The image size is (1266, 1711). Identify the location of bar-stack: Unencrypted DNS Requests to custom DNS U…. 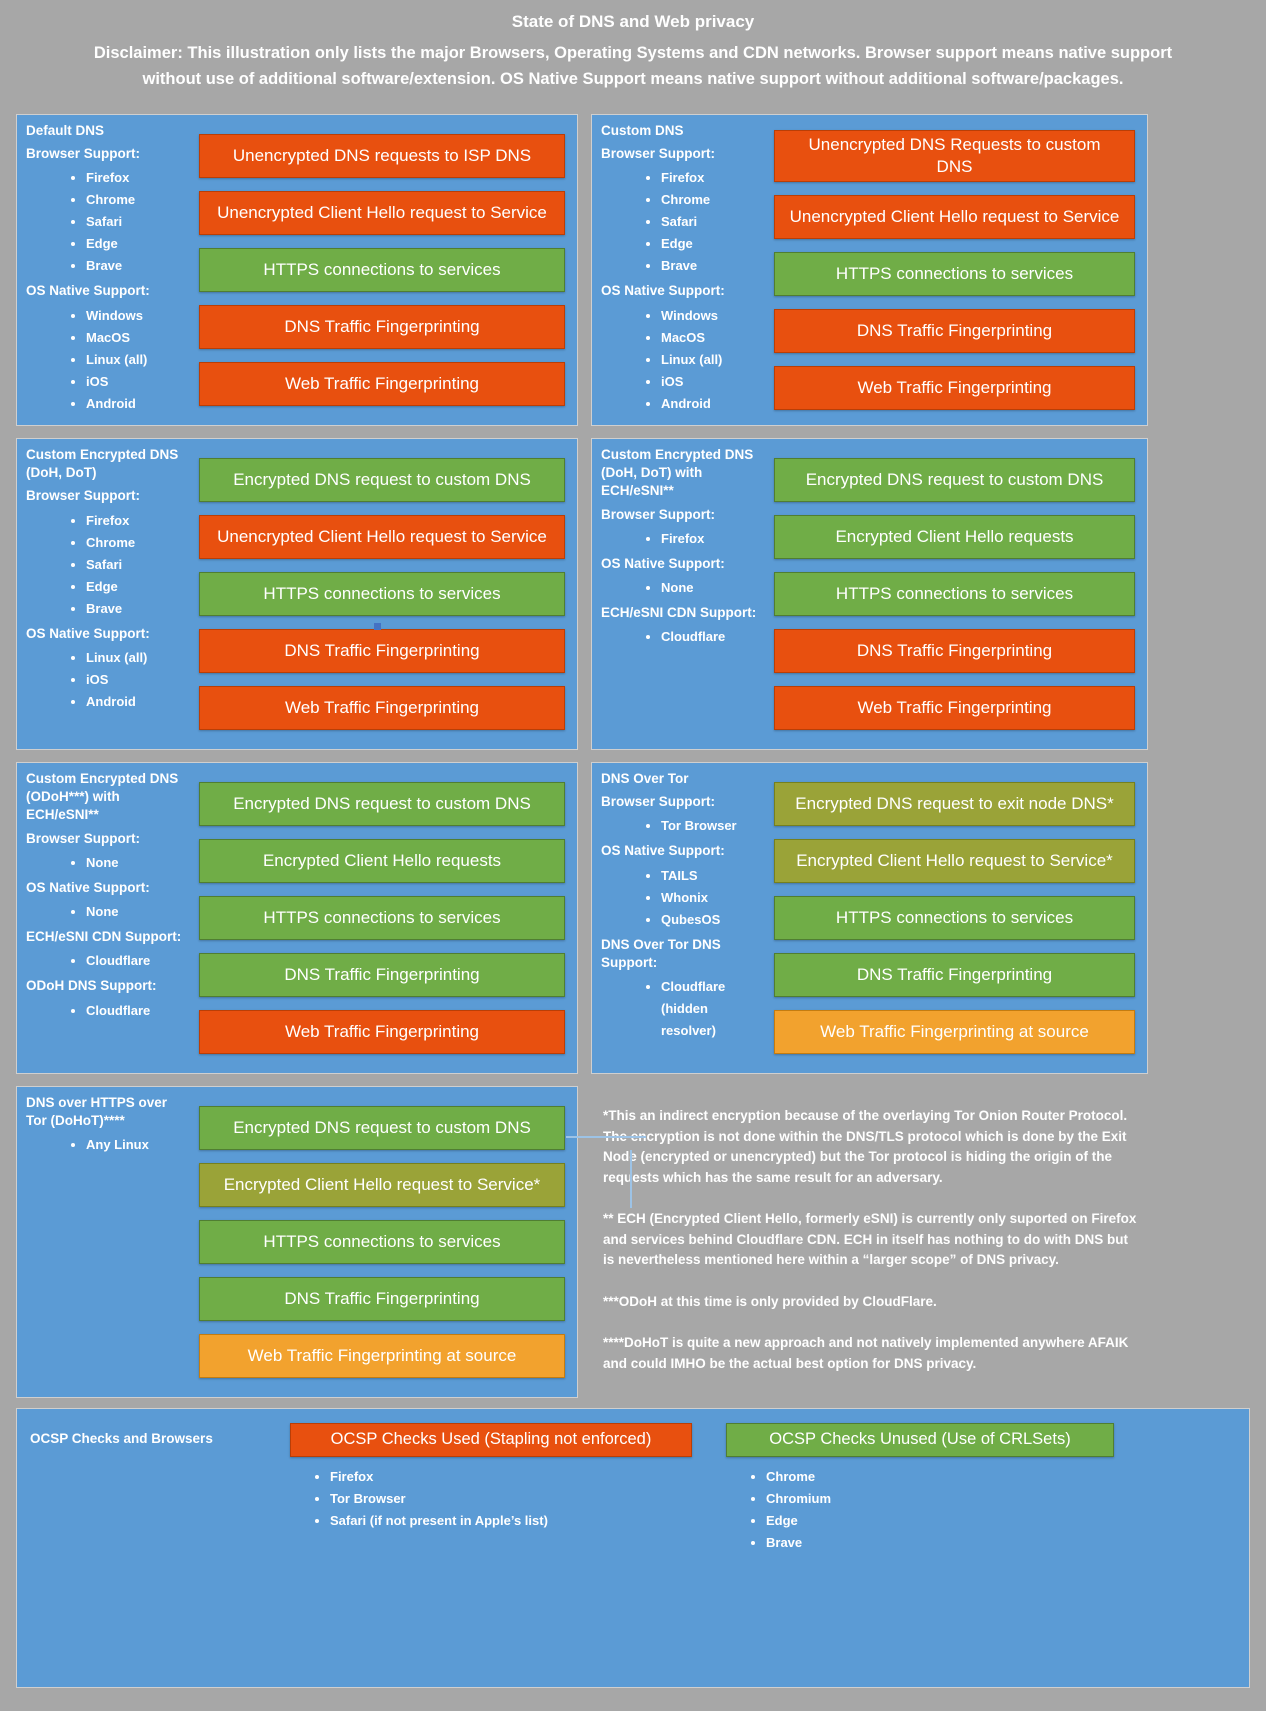
(957, 270).